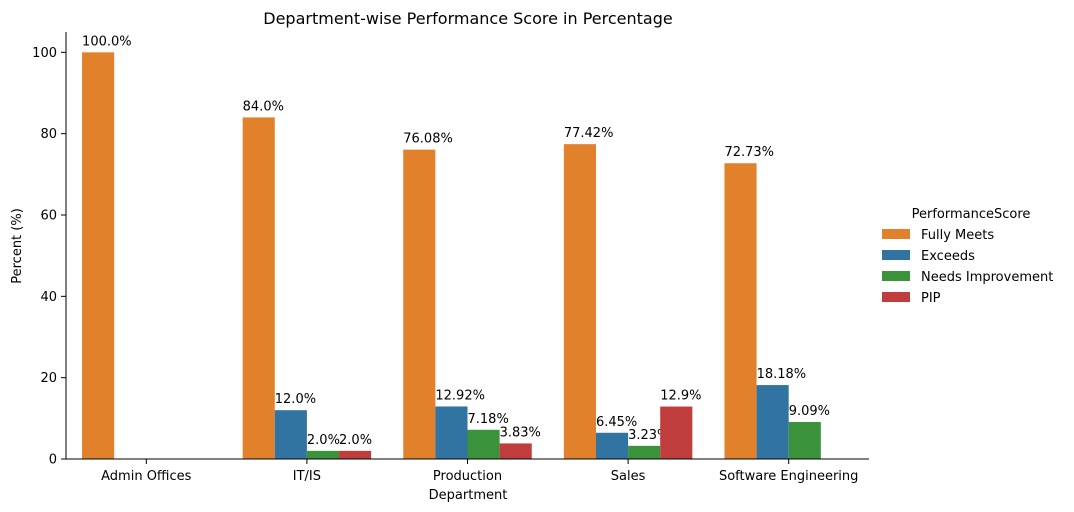 This screenshot has height=512, width=1074. What do you see at coordinates (749, 152) in the screenshot?
I see `data-label: 72.73%` at bounding box center [749, 152].